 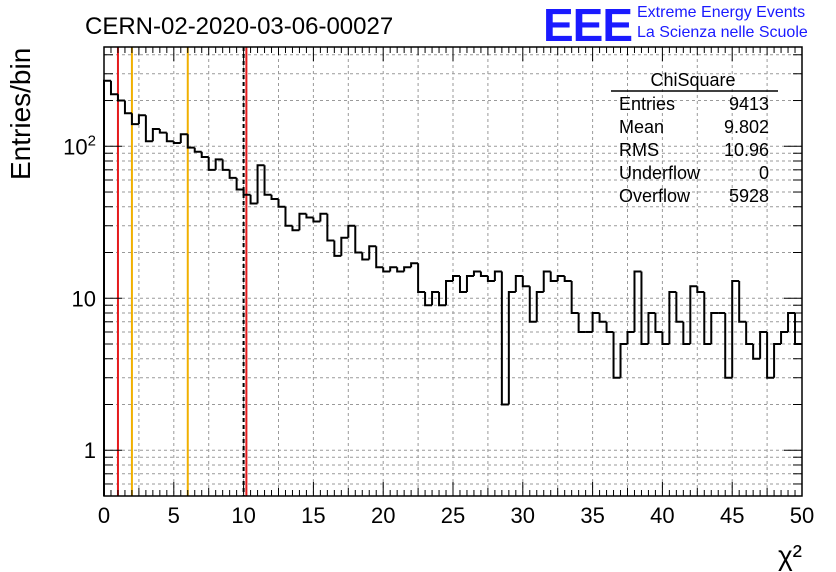 I want to click on x-tick-label: 50, so click(x=802, y=515).